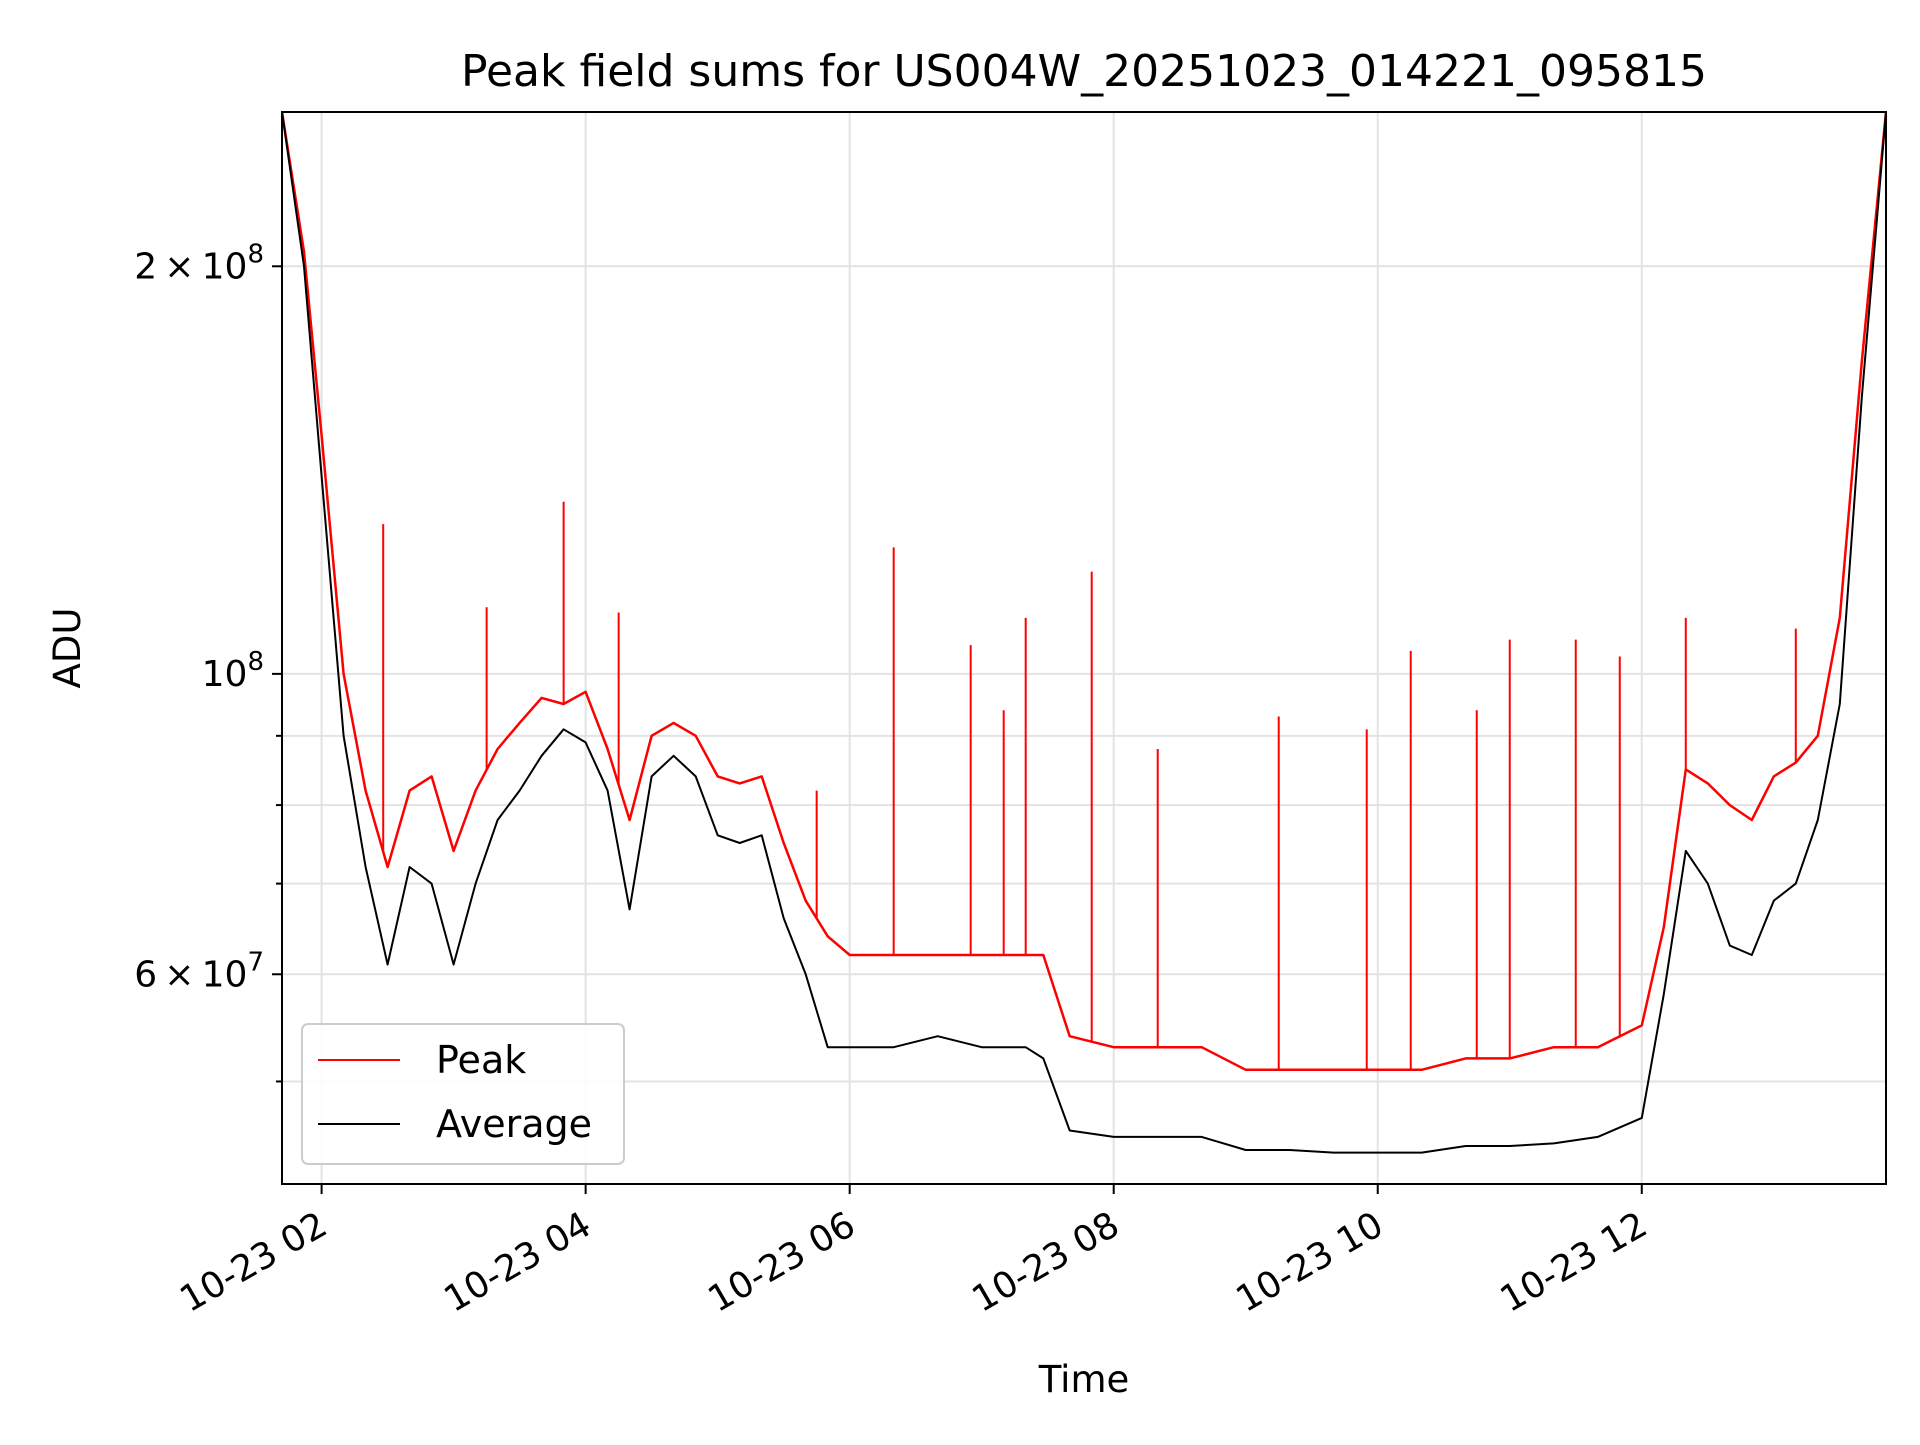  Describe the element at coordinates (199, 263) in the screenshot. I see `y-tick-label: 2 × 108` at that location.